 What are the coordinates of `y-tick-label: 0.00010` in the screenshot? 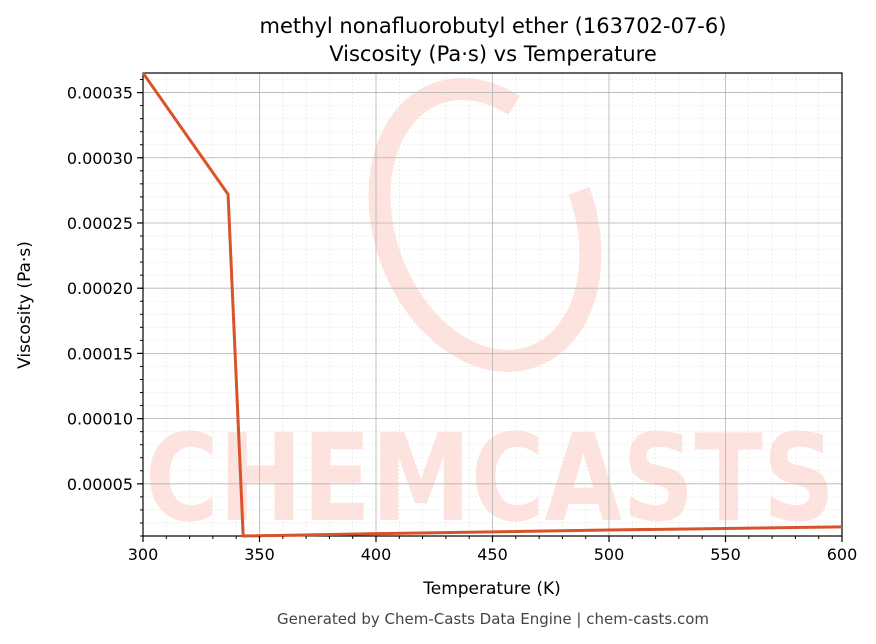 It's located at (100, 419).